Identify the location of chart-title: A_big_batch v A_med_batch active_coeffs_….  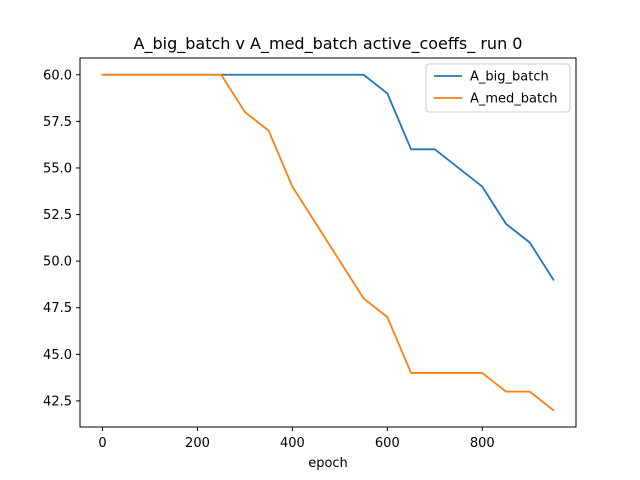
(328, 44).